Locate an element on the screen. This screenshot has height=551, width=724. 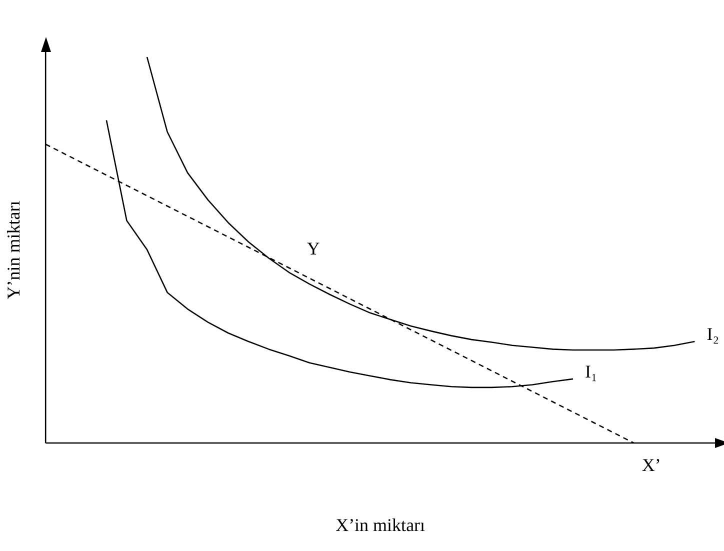
text: X’ is located at coordinates (651, 464).